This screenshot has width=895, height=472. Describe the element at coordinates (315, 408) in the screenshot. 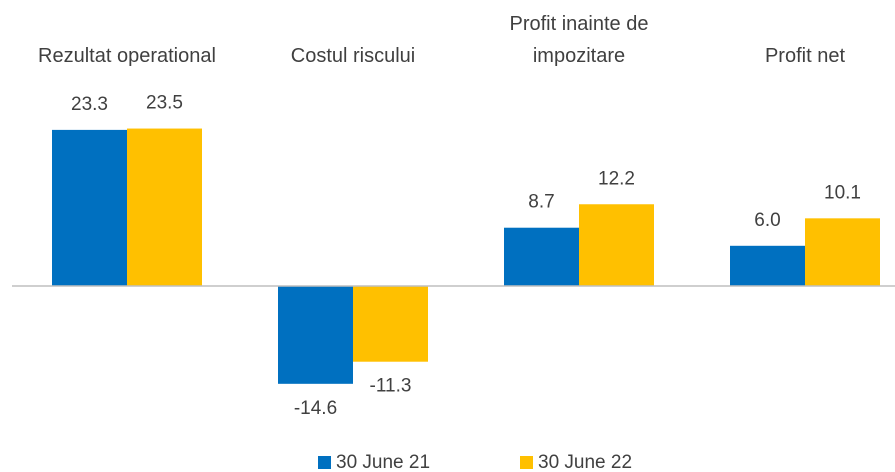

I see `value-label: -14.6` at that location.